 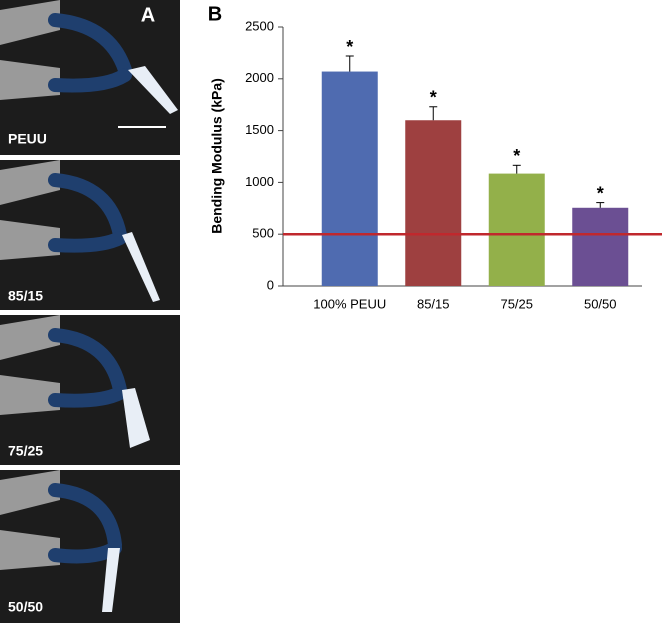 What do you see at coordinates (25, 451) in the screenshot?
I see `photo-label: 75/25` at bounding box center [25, 451].